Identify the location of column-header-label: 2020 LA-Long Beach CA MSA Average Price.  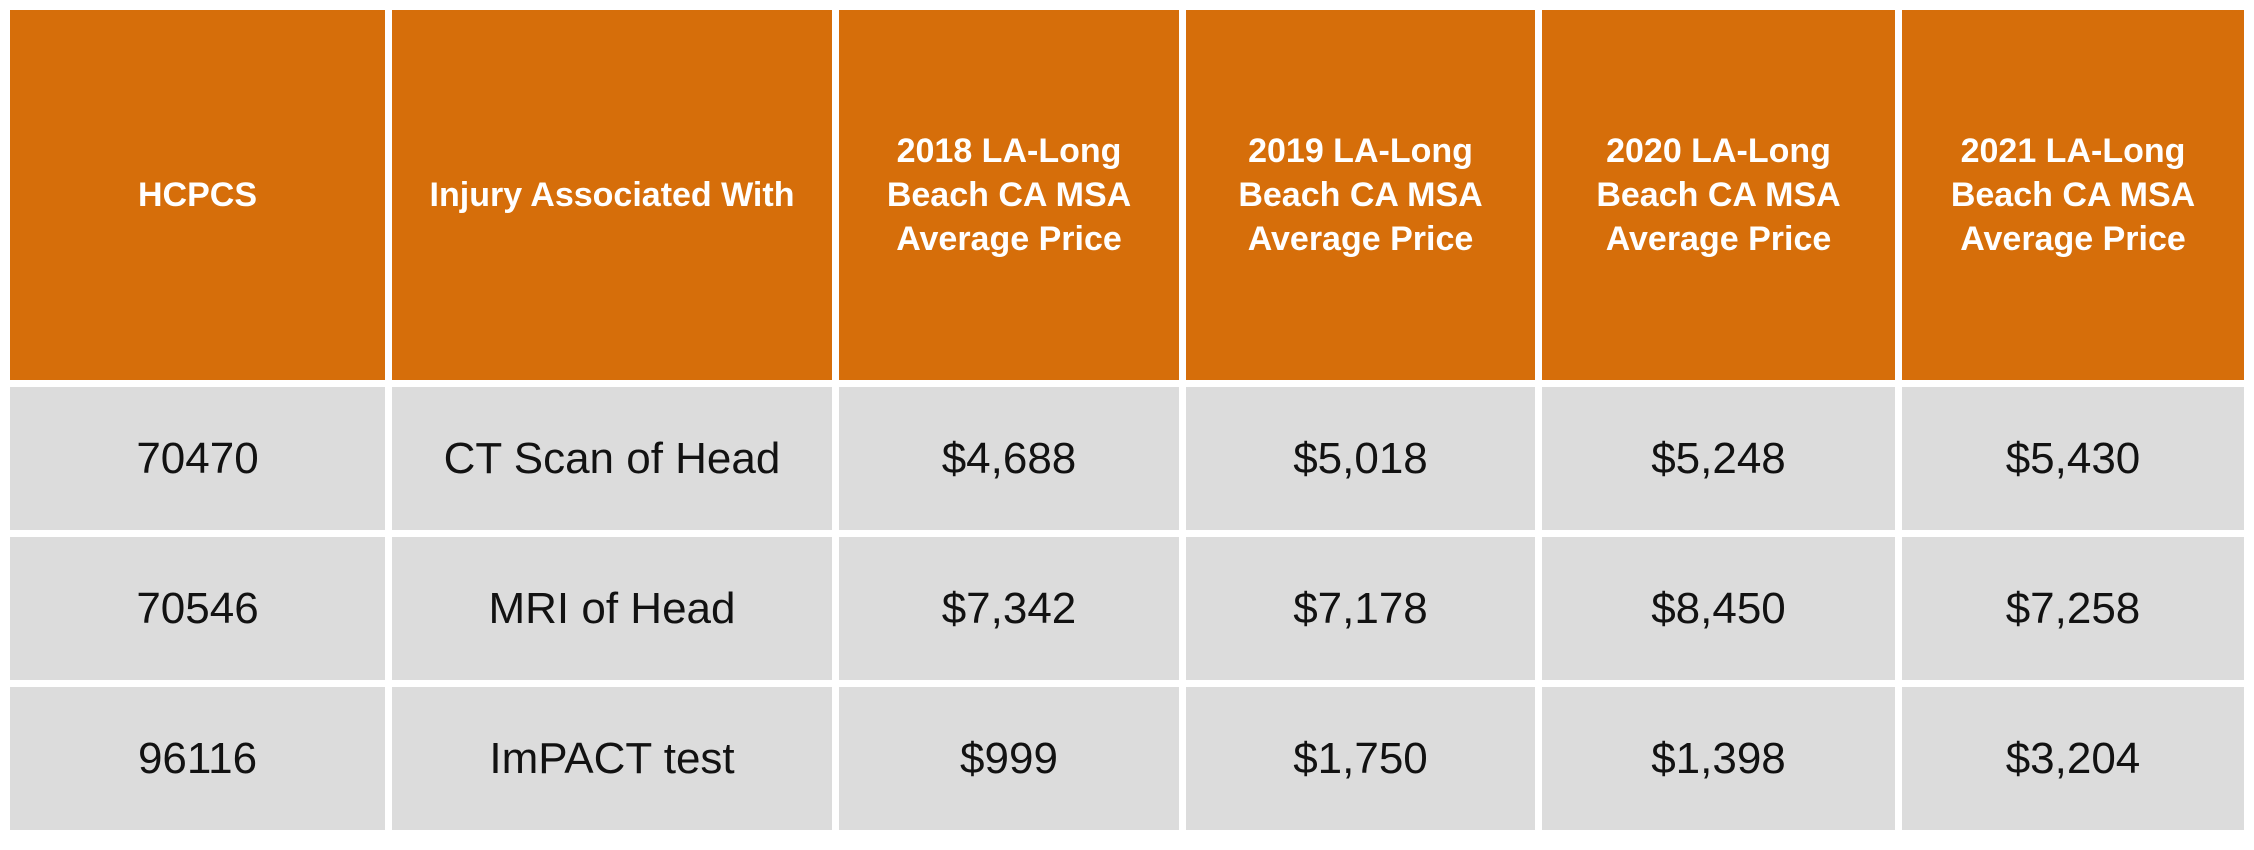
(1718, 195).